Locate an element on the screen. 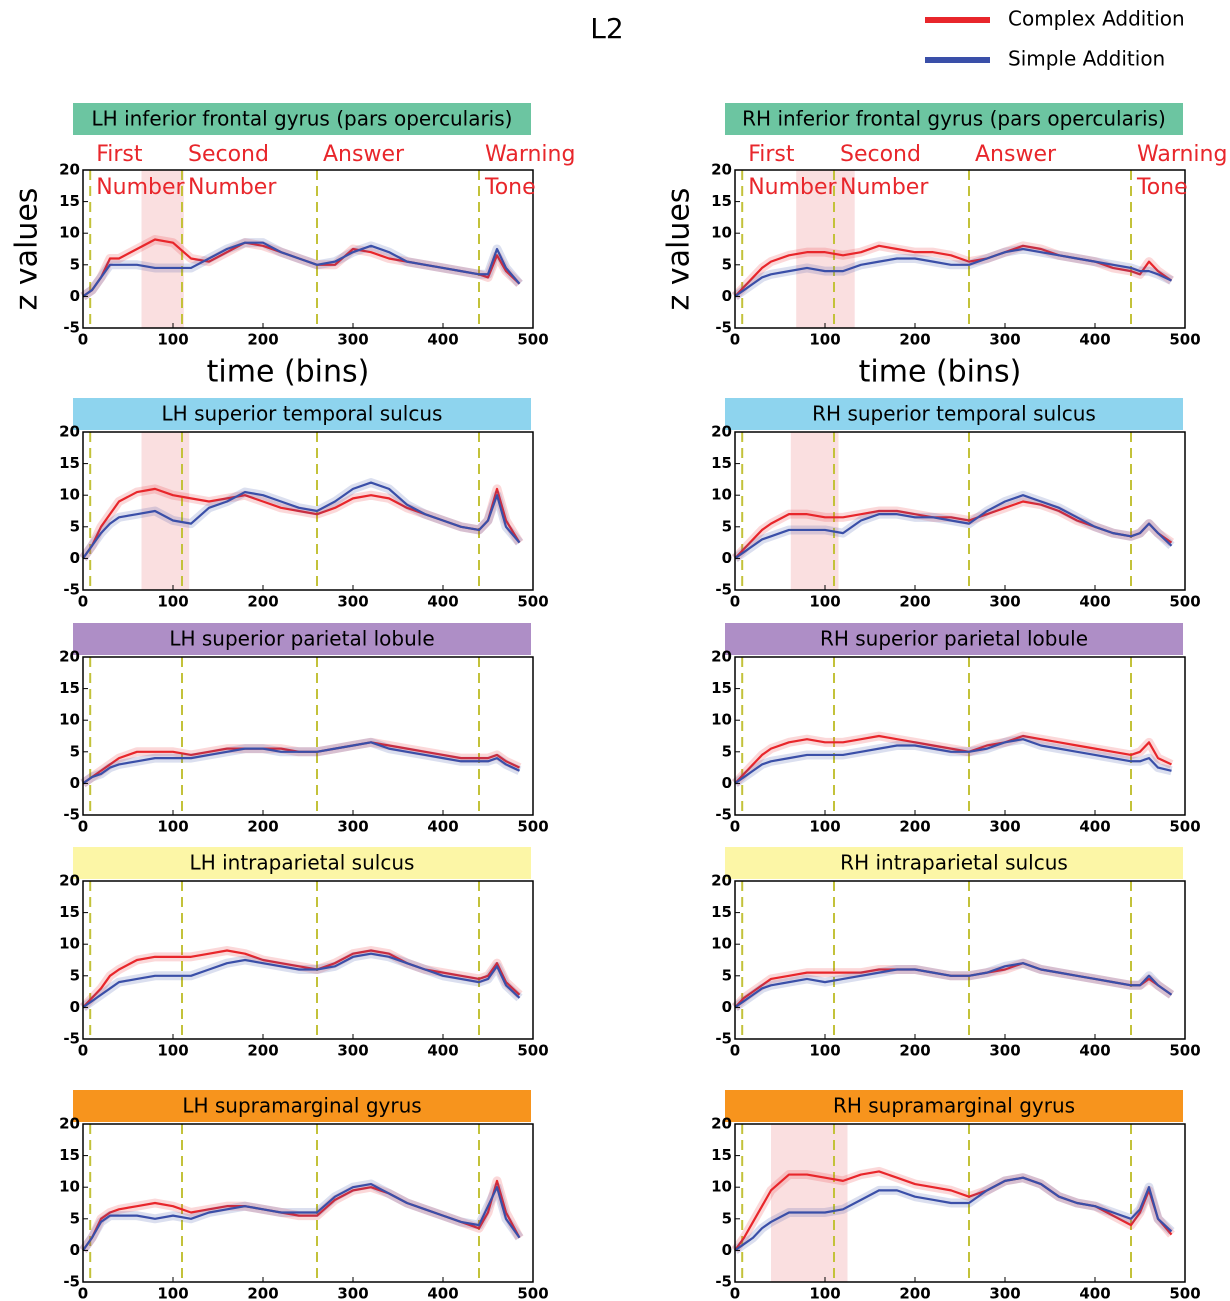 The height and width of the screenshot is (1301, 1230). panel-title: LH superior temporal sulcus is located at coordinates (302, 414).